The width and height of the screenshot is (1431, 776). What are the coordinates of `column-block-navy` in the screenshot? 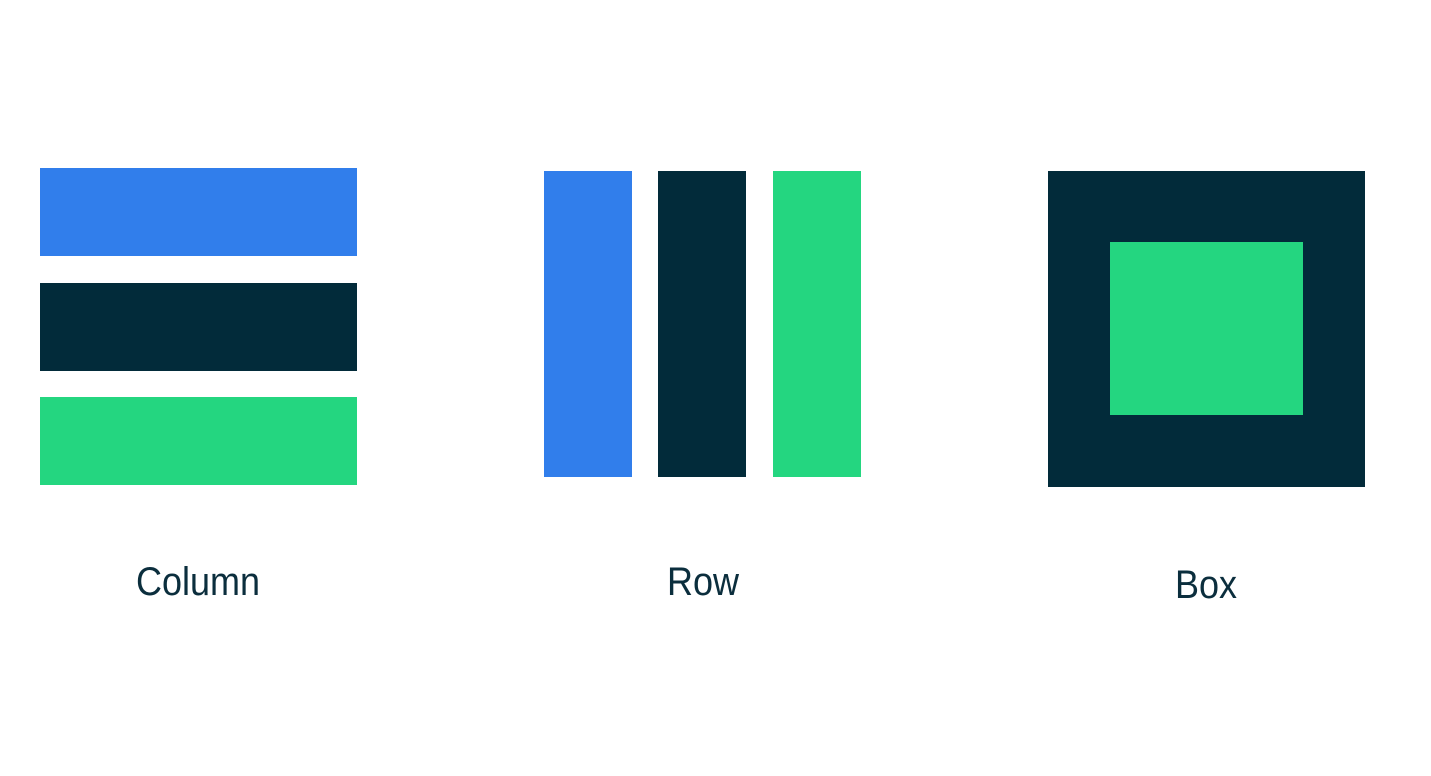 It's located at (198, 327).